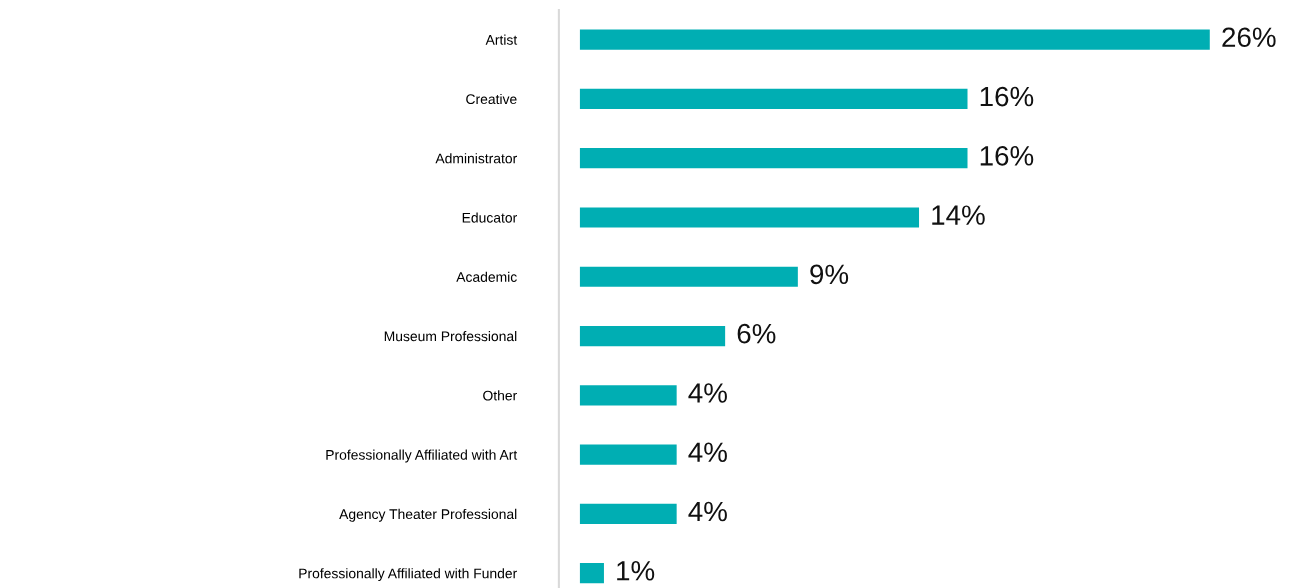 Image resolution: width=1294 pixels, height=588 pixels. Describe the element at coordinates (501, 39) in the screenshot. I see `y-tick-label: Artist` at that location.